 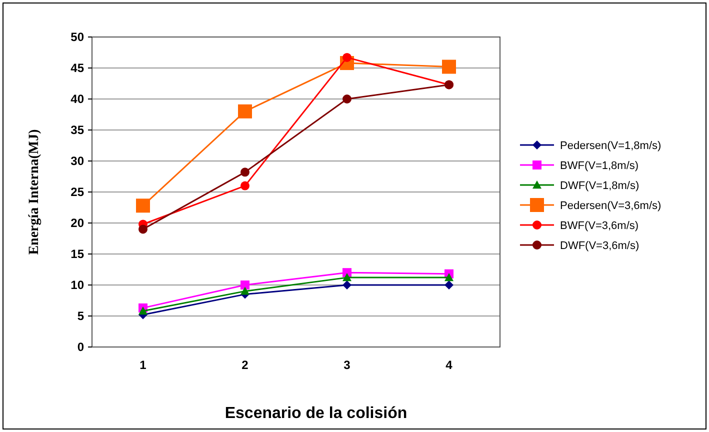 I want to click on y-tick-label: 20, so click(x=77, y=223).